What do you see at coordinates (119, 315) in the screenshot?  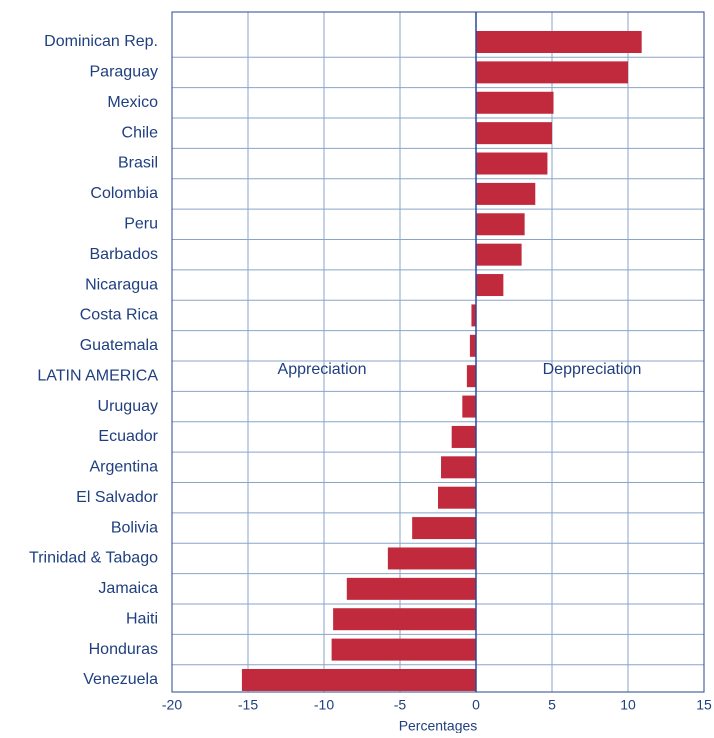 I see `y-tick-label: Costa Rica` at bounding box center [119, 315].